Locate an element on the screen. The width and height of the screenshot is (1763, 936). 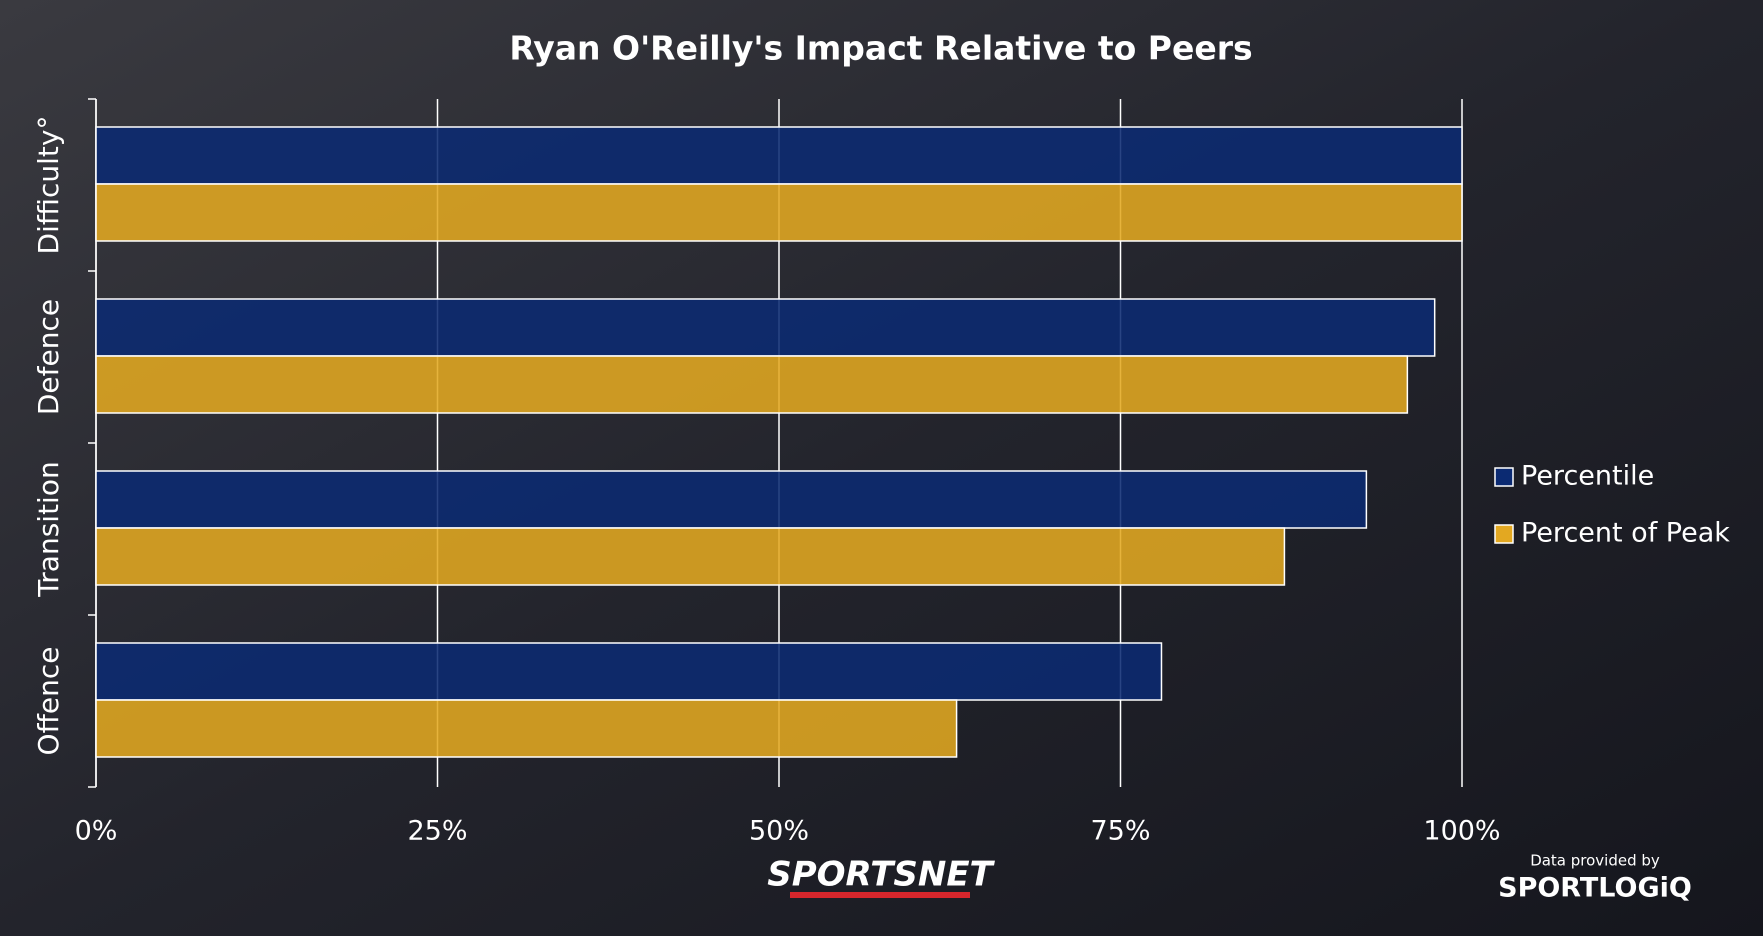
network-logo: SPORTSNET is located at coordinates (881, 875).